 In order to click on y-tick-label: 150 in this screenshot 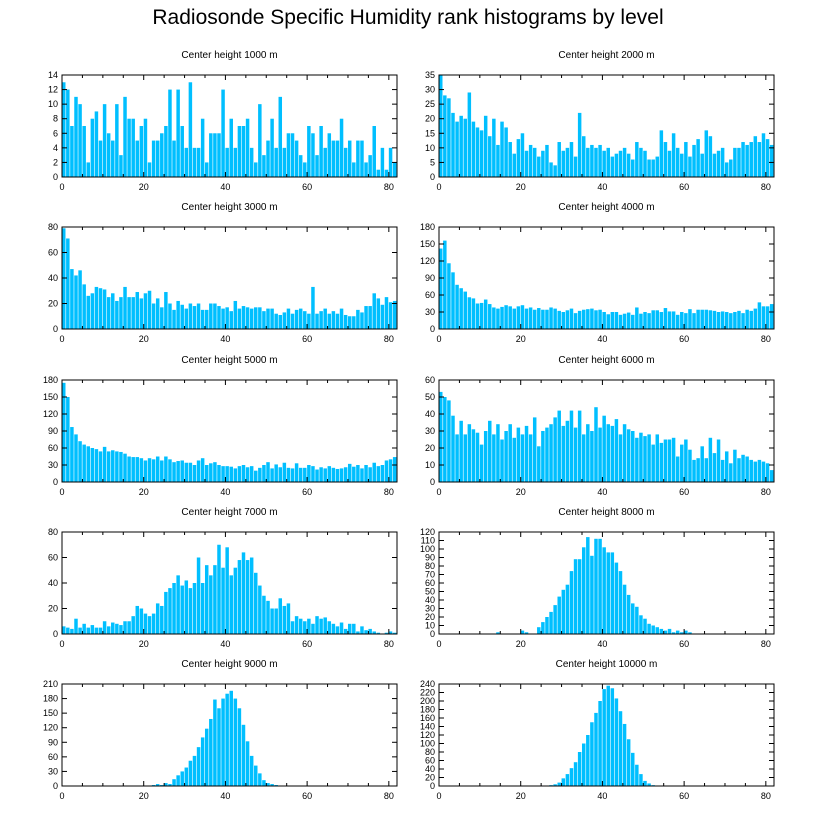, I will do `click(50, 713)`.